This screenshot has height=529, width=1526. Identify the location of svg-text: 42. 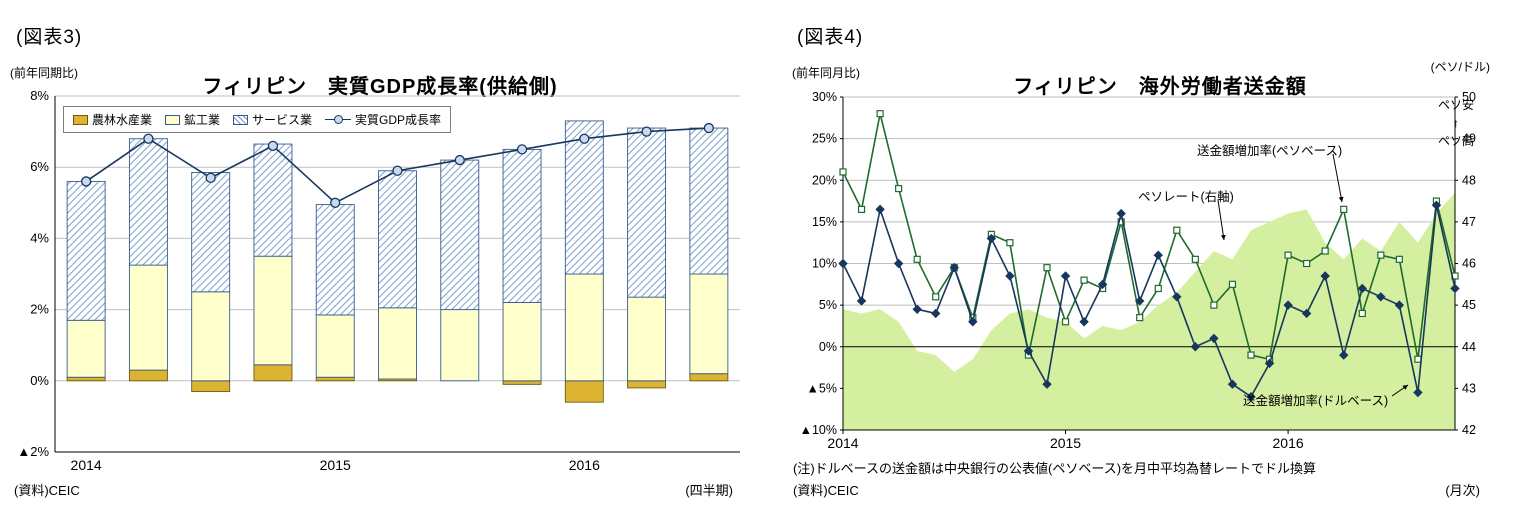
(1469, 430).